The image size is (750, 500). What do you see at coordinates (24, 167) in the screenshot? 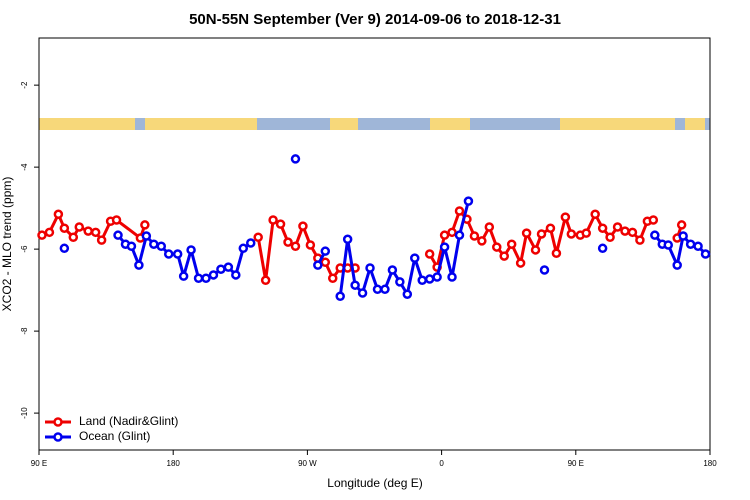
I see `y-tick-label: -4` at bounding box center [24, 167].